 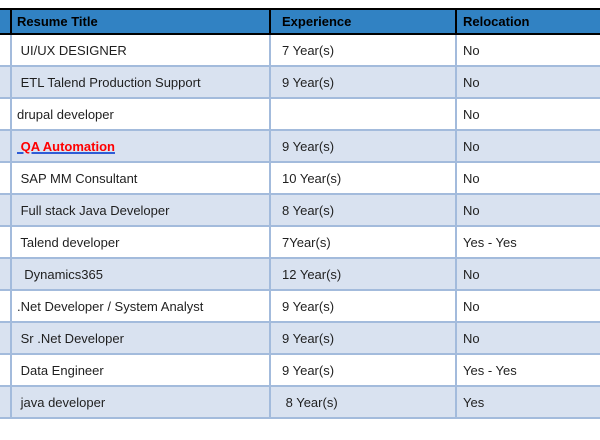 What do you see at coordinates (141, 178) in the screenshot?
I see `resume-title-cell: SAP MM Consultant` at bounding box center [141, 178].